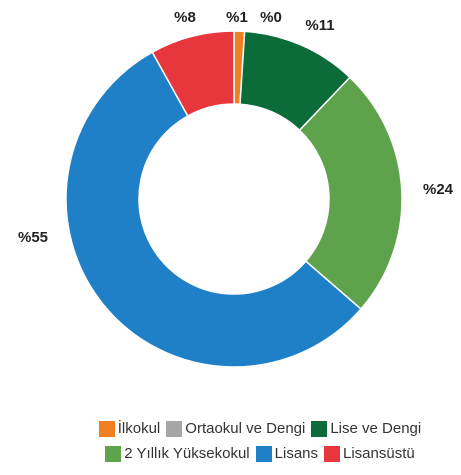  Describe the element at coordinates (379, 453) in the screenshot. I see `legend-label: Lisansüstü` at that location.